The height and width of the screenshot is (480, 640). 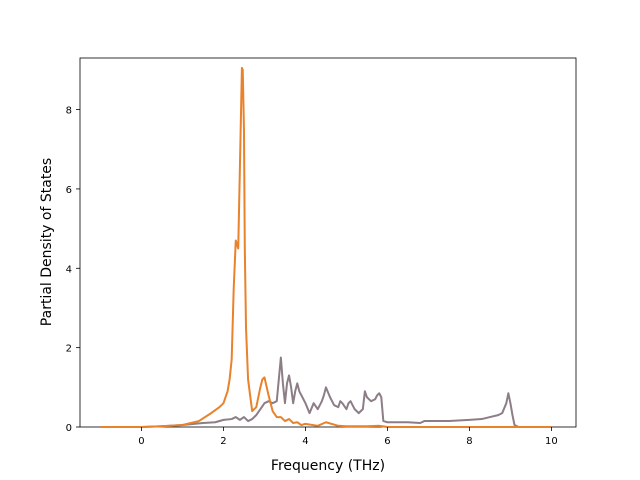 I want to click on y-axis-label: Partial Density of States, so click(x=47, y=242).